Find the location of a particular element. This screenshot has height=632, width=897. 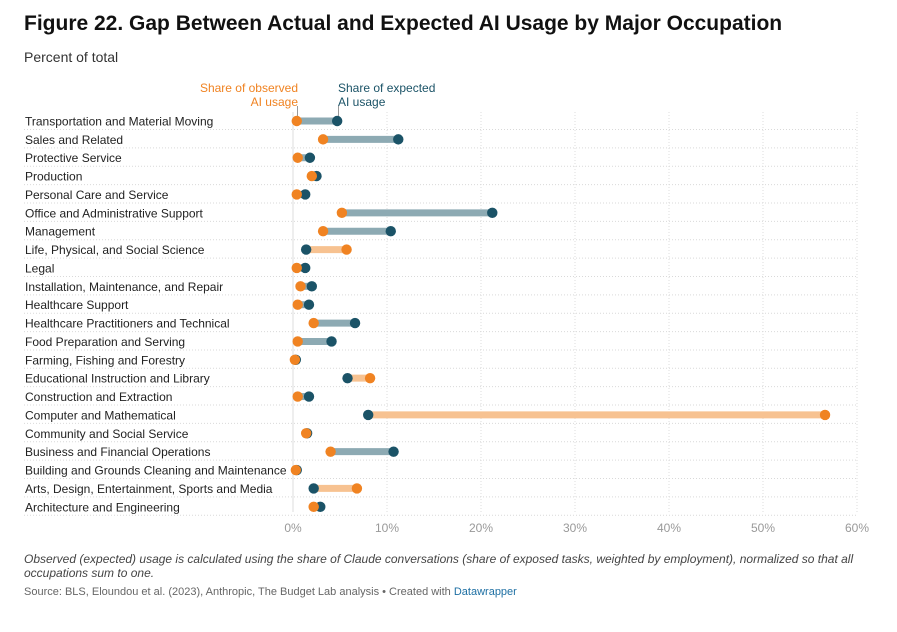

category-label: Management is located at coordinates (60, 232).